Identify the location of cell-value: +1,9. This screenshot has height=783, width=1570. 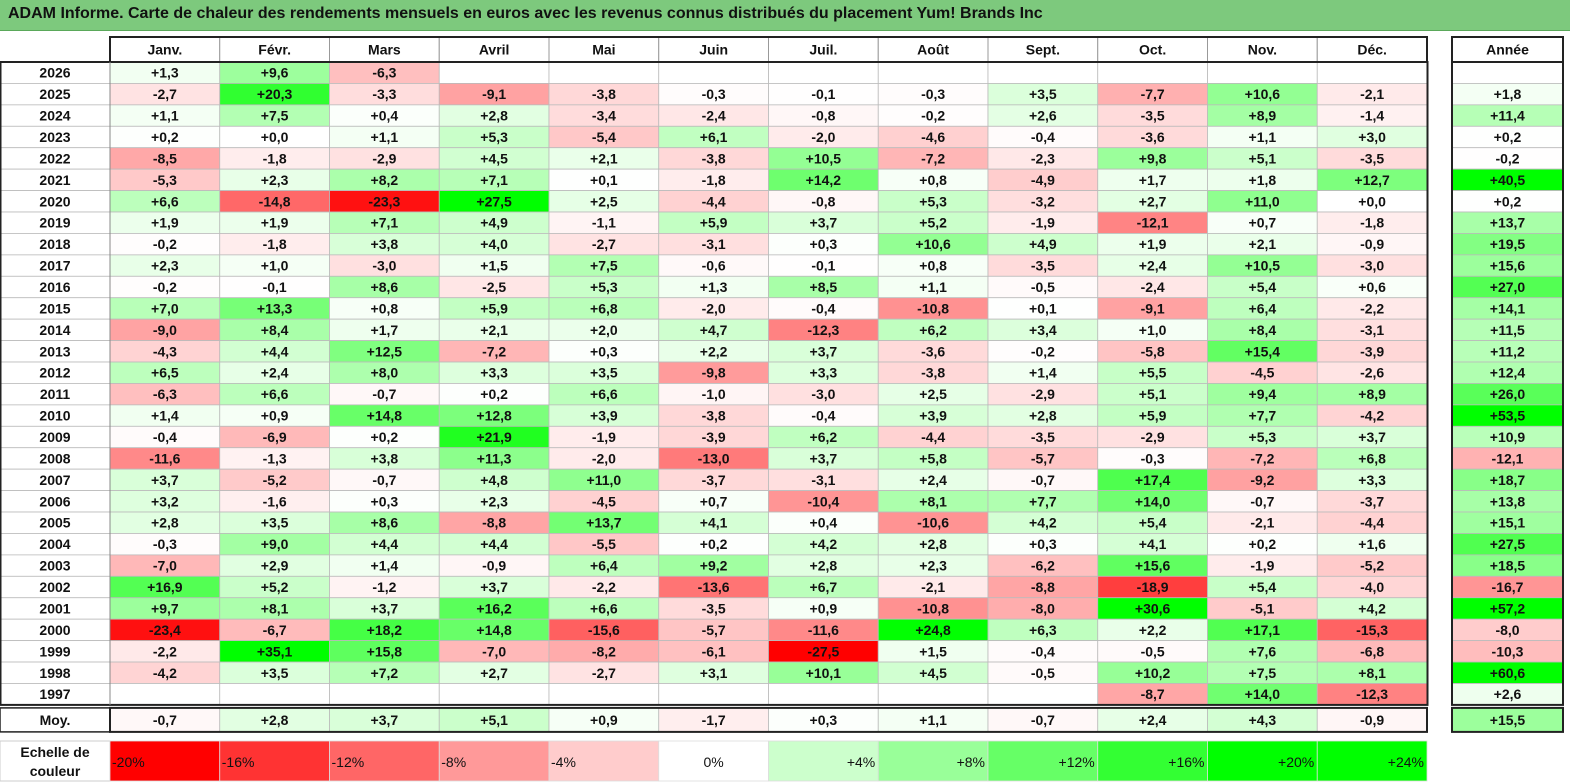
(165, 223).